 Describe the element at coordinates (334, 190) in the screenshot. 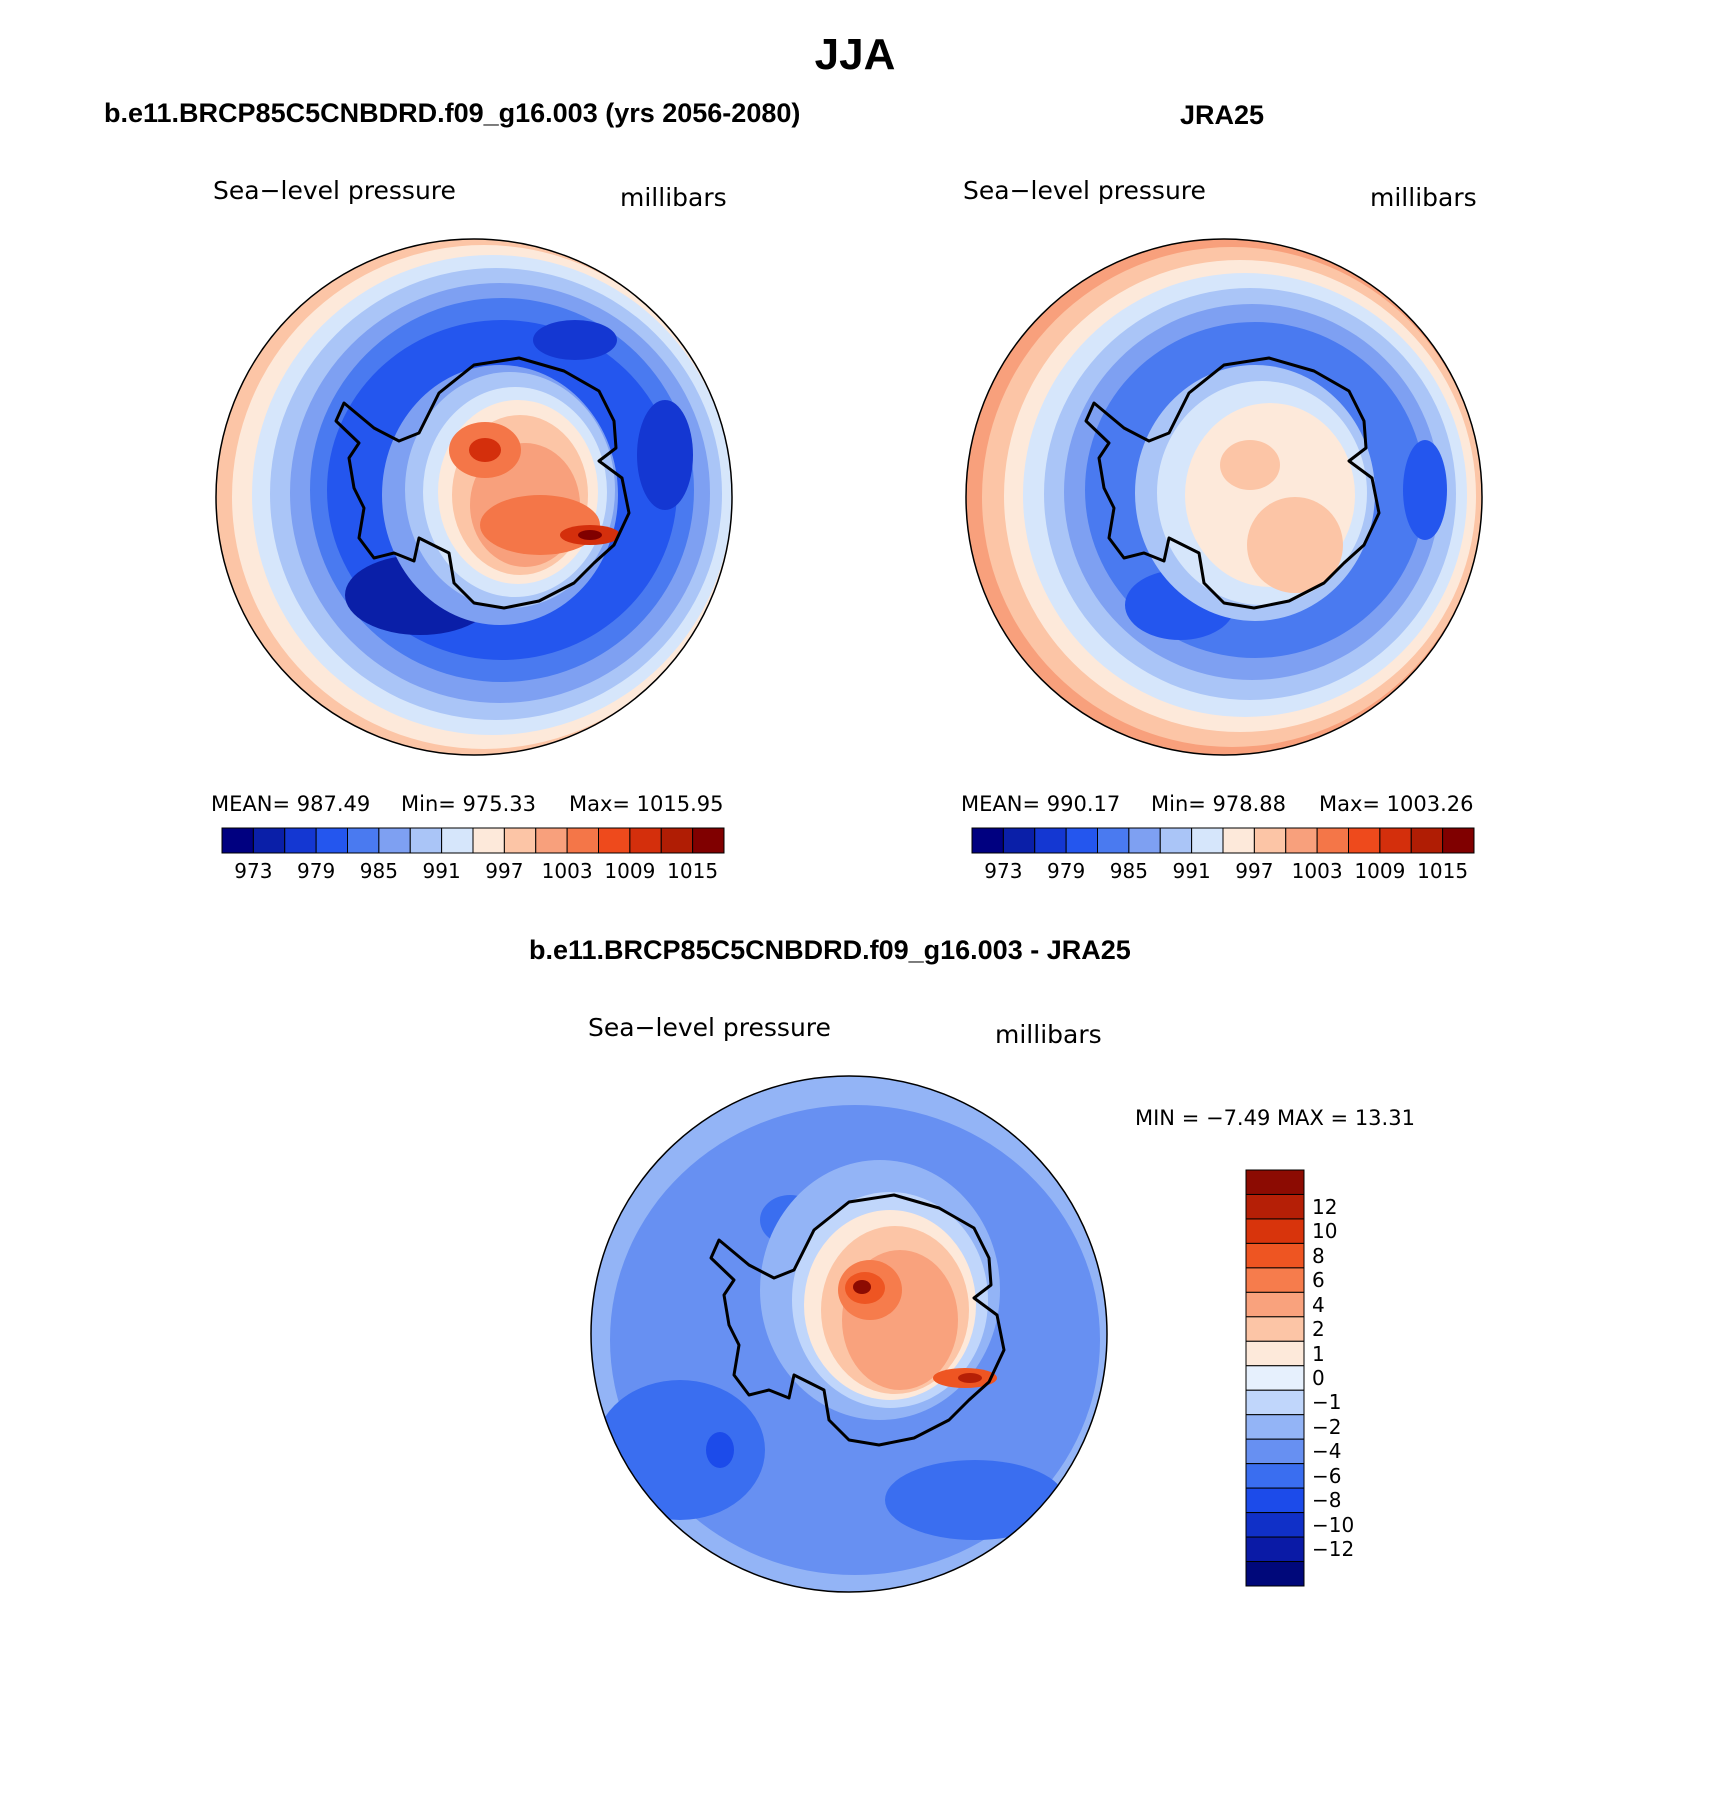

I see `model-variable-label: Sea−level pressure` at that location.